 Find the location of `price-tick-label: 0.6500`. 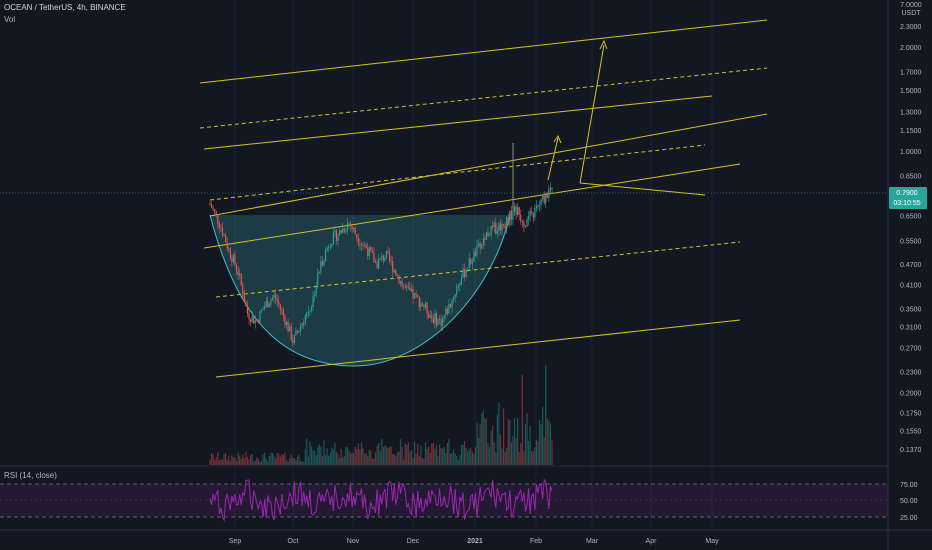

price-tick-label: 0.6500 is located at coordinates (911, 217).